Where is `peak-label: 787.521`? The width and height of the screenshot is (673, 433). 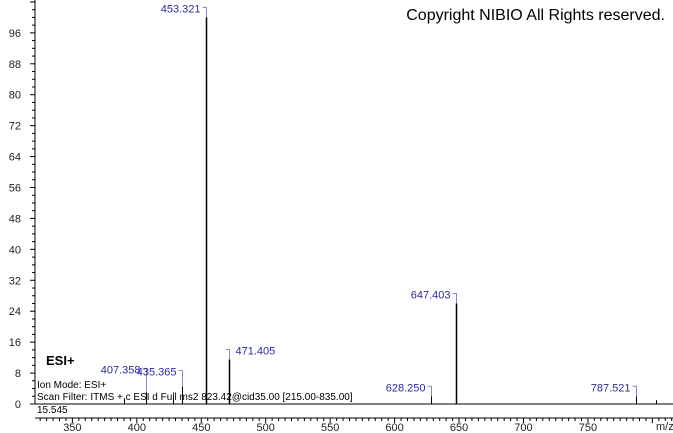 peak-label: 787.521 is located at coordinates (611, 388).